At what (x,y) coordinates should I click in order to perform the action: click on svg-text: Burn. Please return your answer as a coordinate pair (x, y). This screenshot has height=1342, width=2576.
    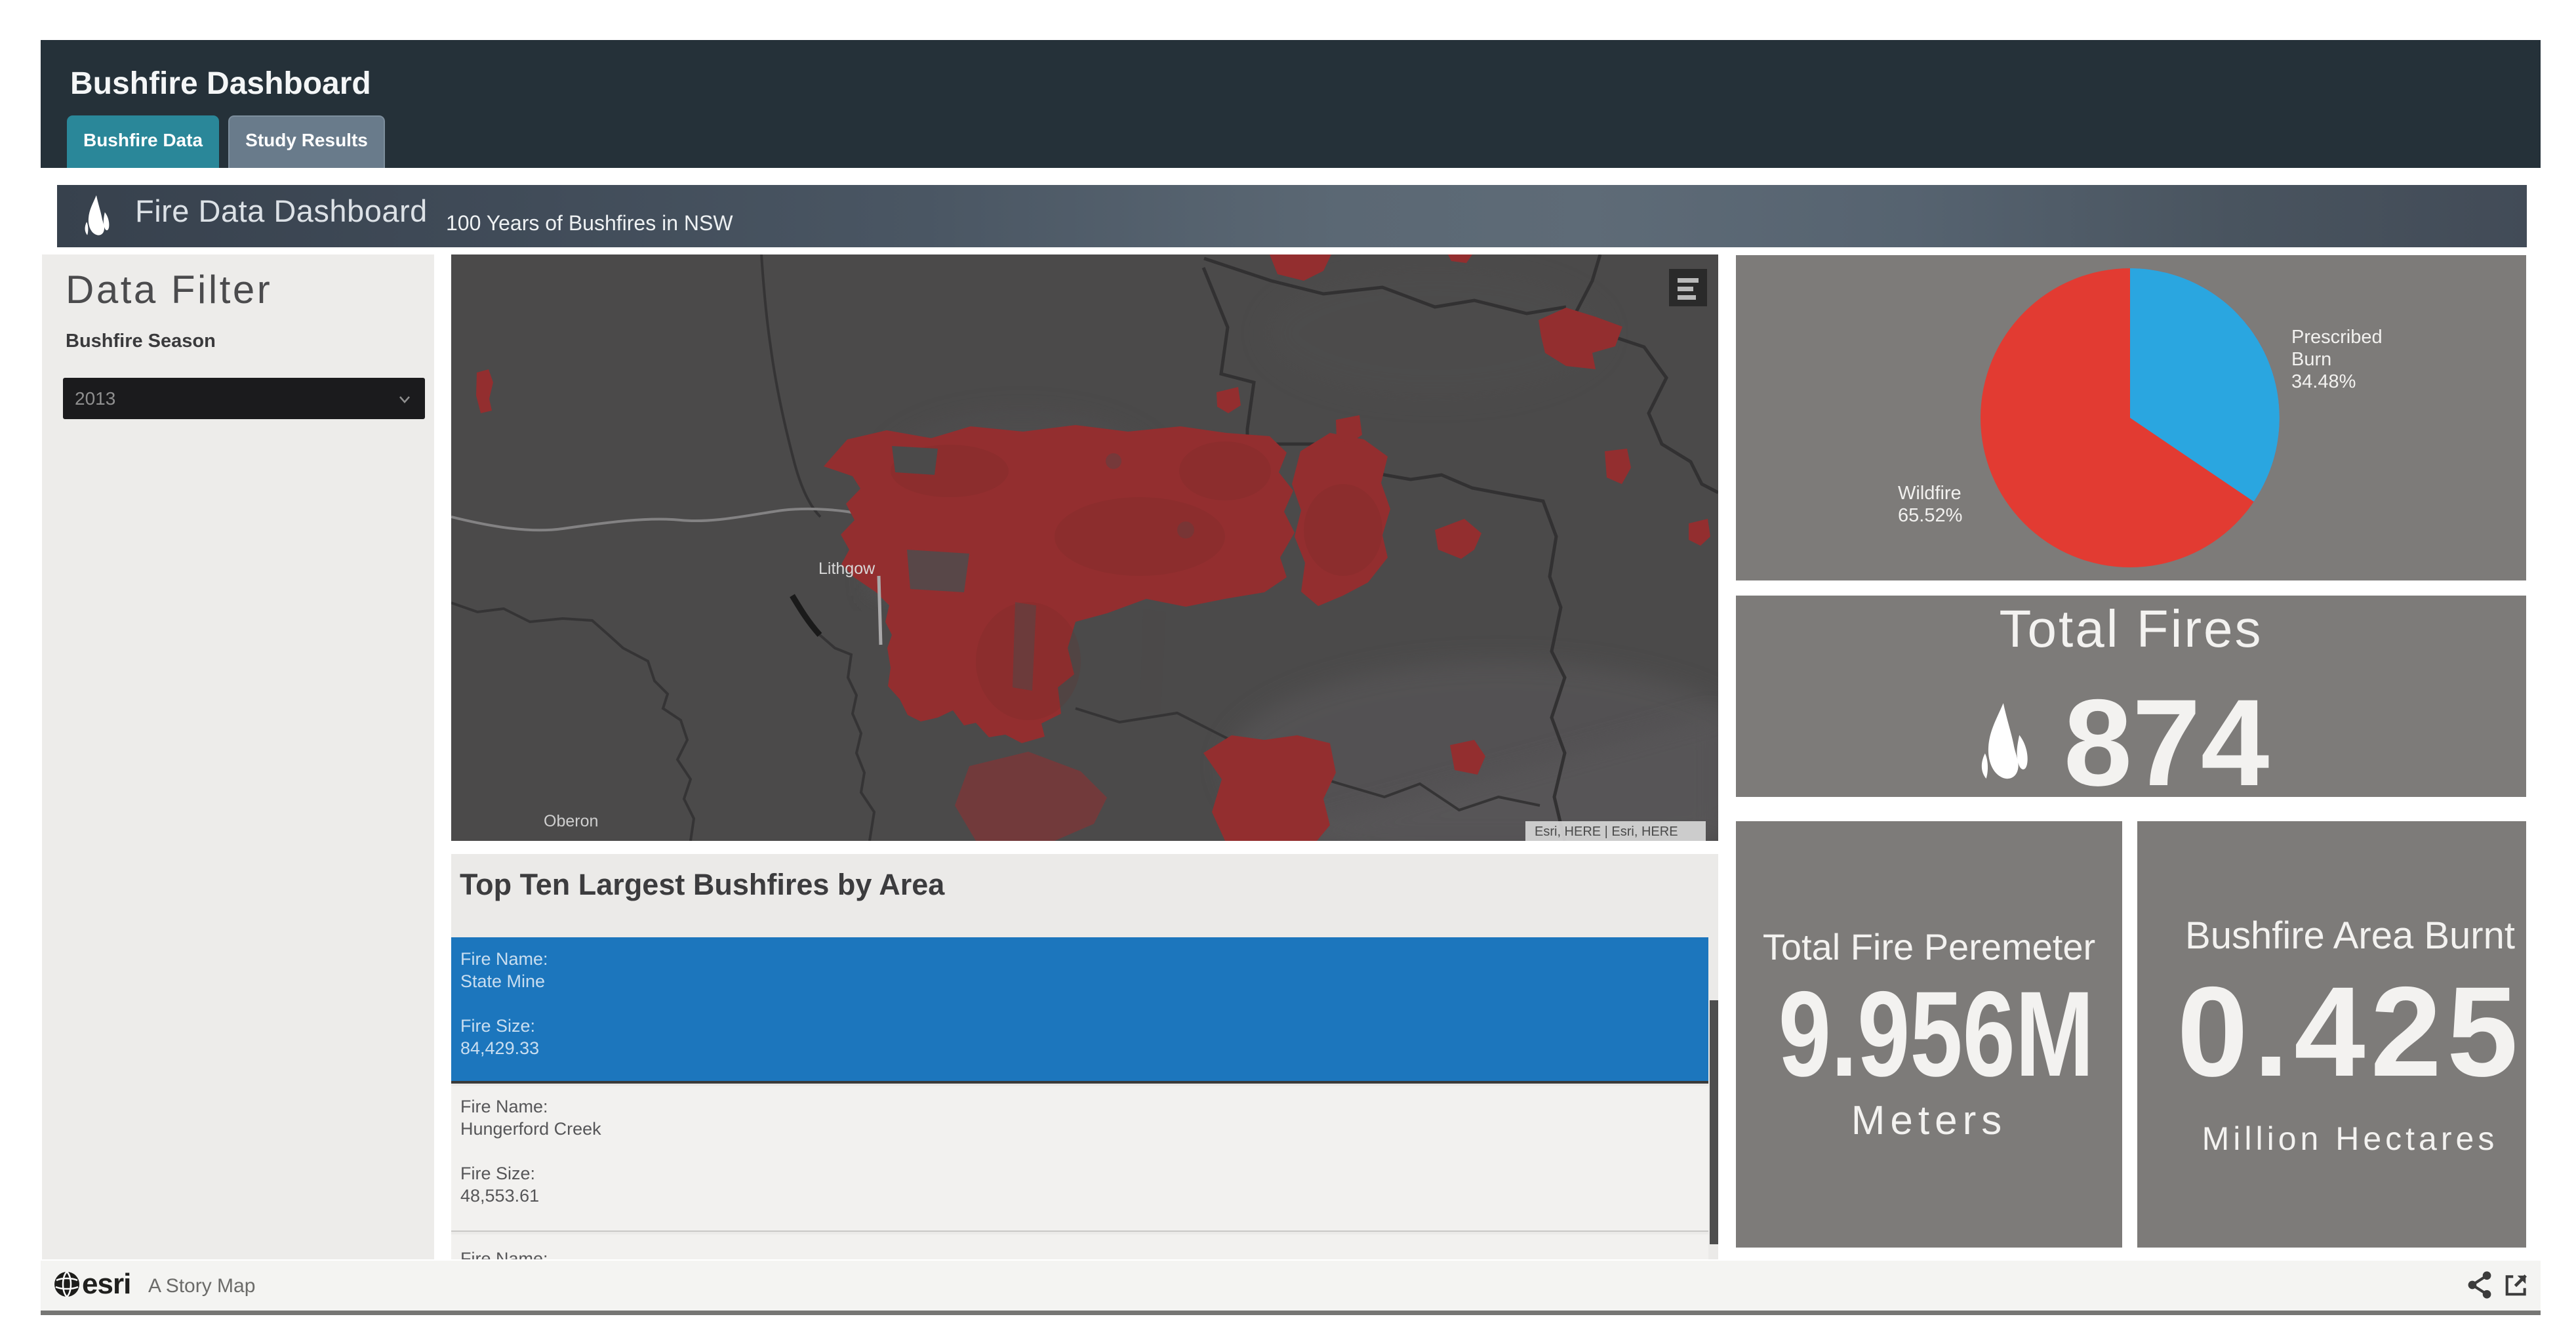
    Looking at the image, I should click on (2311, 359).